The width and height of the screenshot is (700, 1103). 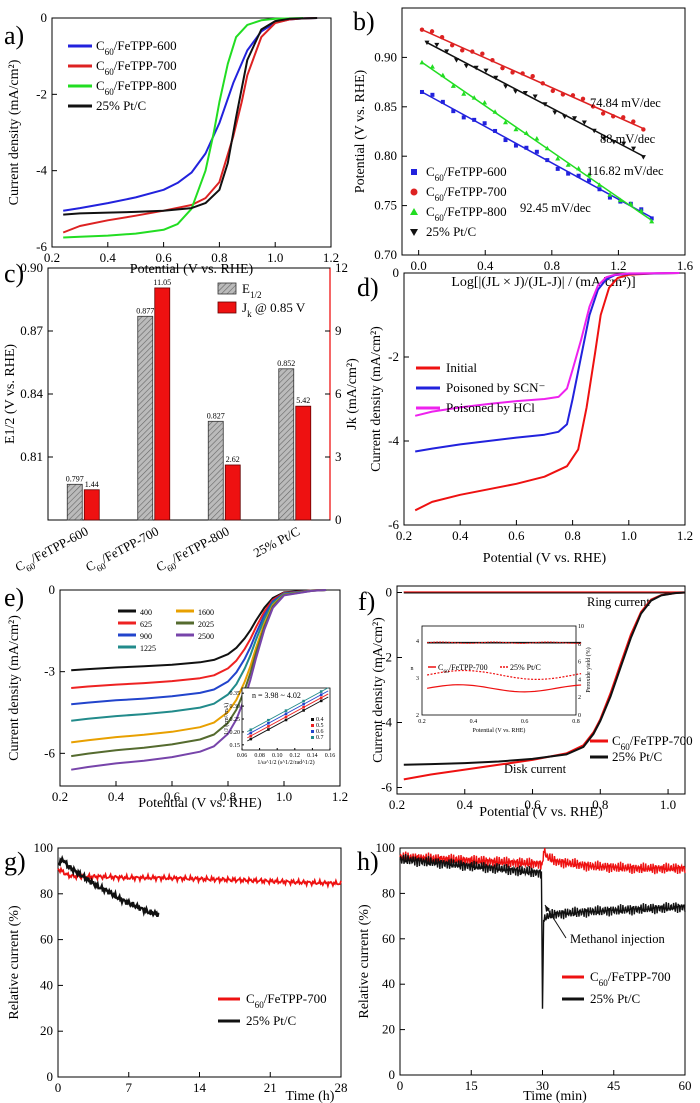 I want to click on panel-e-inset-legend-label: 0.4, so click(x=320, y=720).